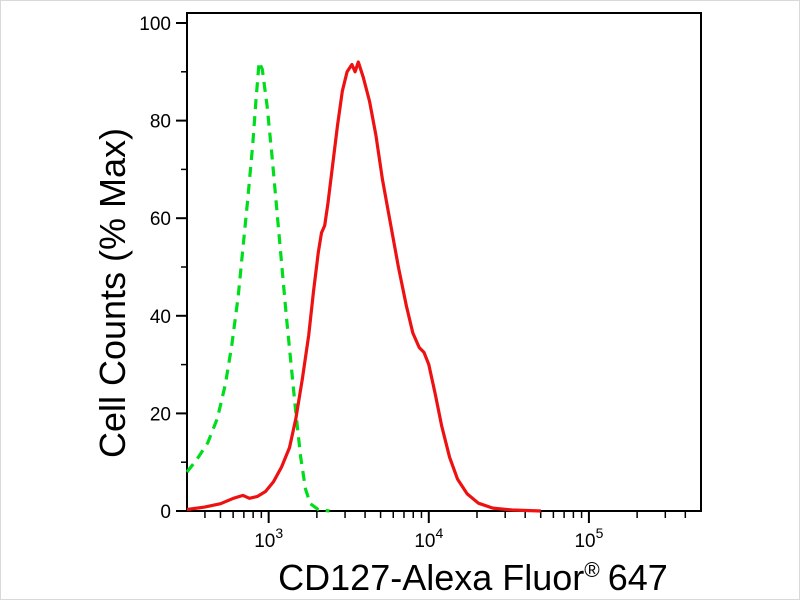  Describe the element at coordinates (160, 317) in the screenshot. I see `y-tick-label: 40` at that location.